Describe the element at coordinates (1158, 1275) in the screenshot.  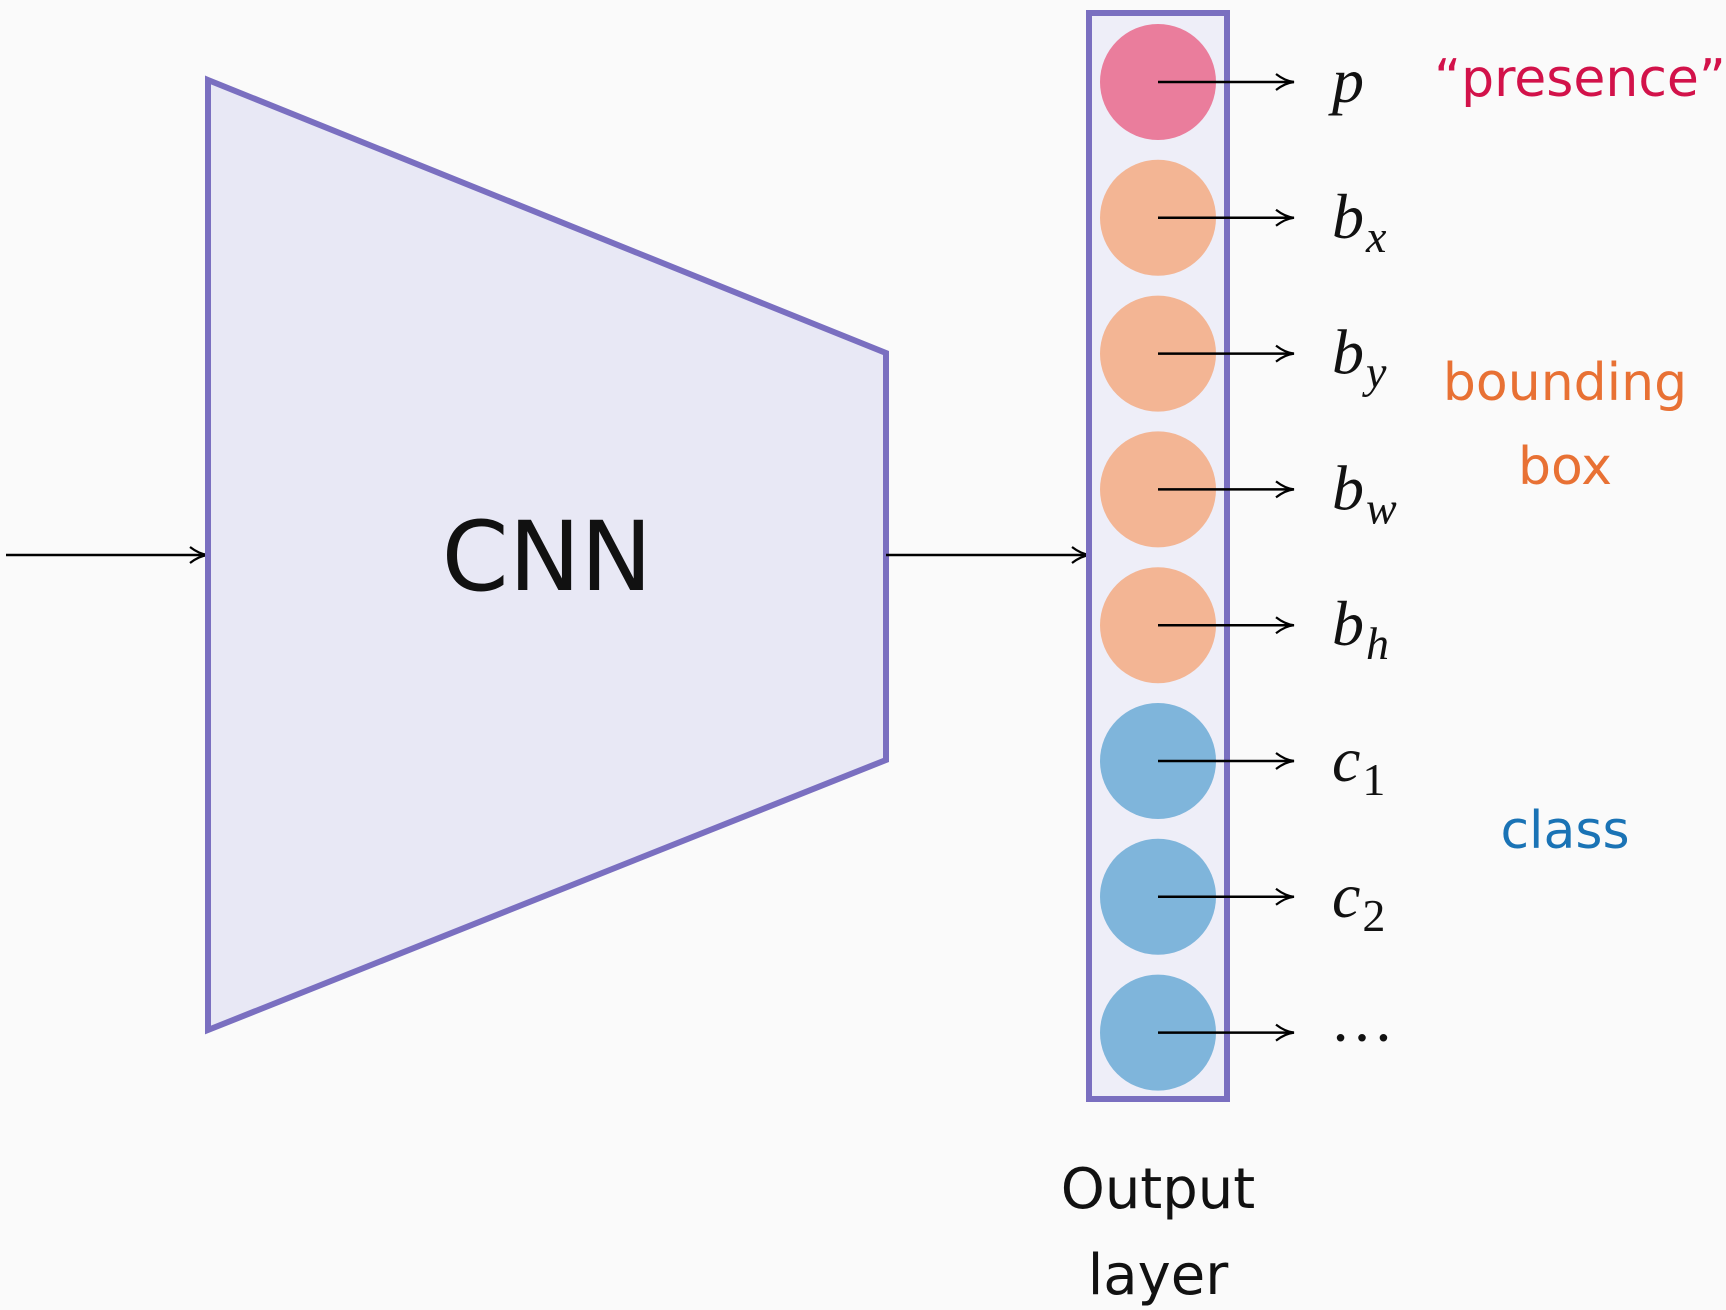
I see `output-layer-label-line2: layer` at that location.